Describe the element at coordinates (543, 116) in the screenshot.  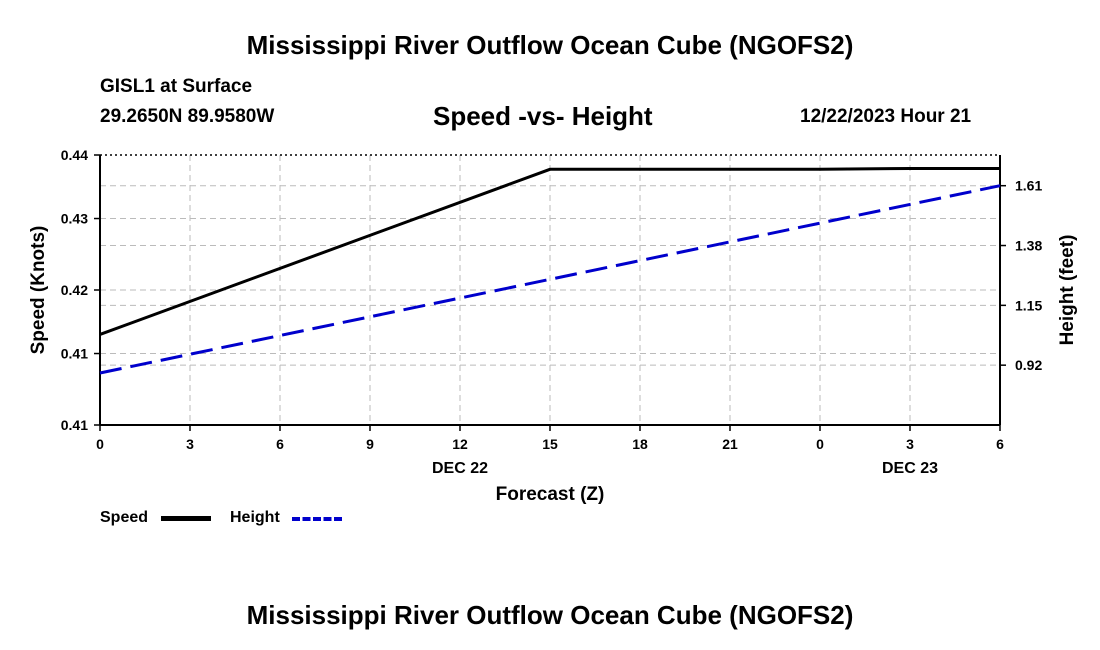
I see `chart-subtitle: Speed -vs- Height` at that location.